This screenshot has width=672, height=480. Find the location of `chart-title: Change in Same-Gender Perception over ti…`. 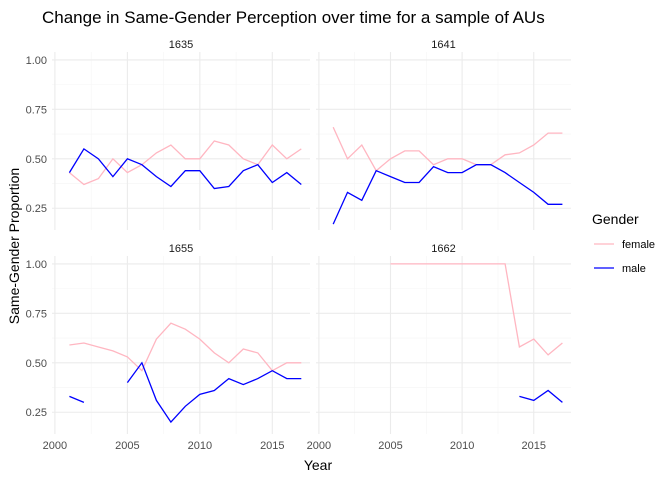

chart-title: Change in Same-Gender Perception over ti… is located at coordinates (293, 17).